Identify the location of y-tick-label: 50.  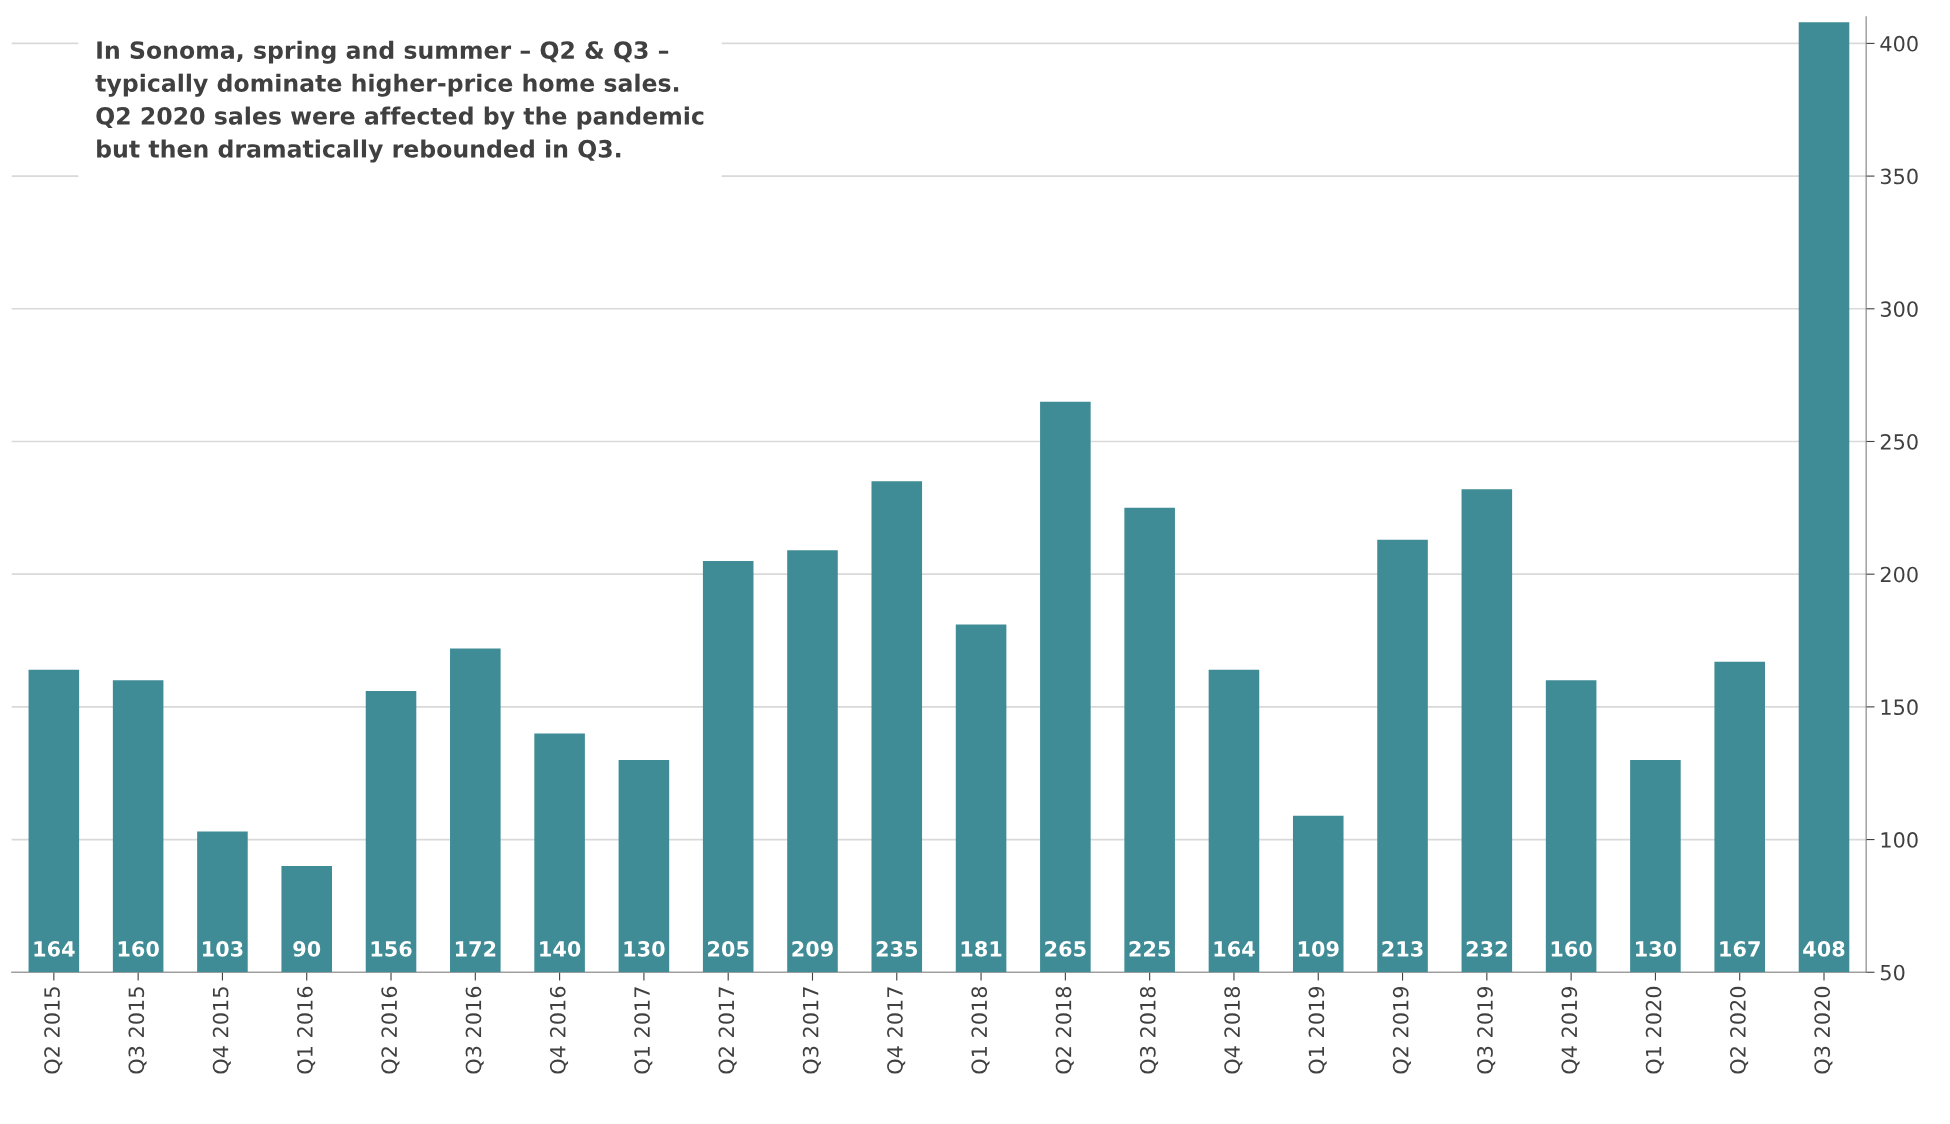
(1892, 972).